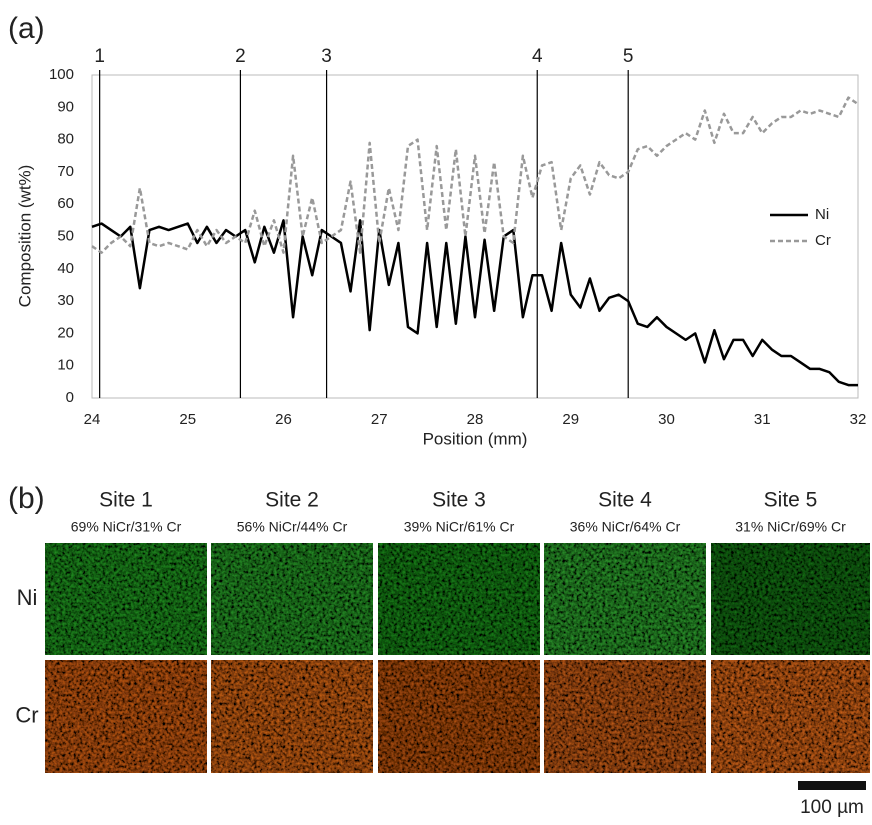 Image resolution: width=872 pixels, height=825 pixels. I want to click on site-label: 1, so click(99, 56).